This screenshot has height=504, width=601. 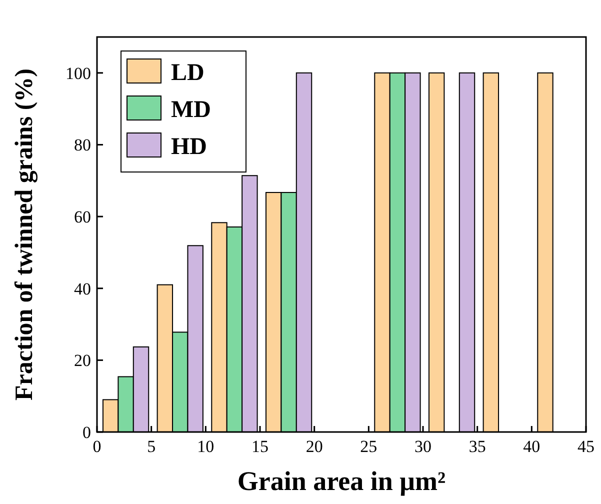 I want to click on x-tick-label: 15, so click(x=260, y=446).